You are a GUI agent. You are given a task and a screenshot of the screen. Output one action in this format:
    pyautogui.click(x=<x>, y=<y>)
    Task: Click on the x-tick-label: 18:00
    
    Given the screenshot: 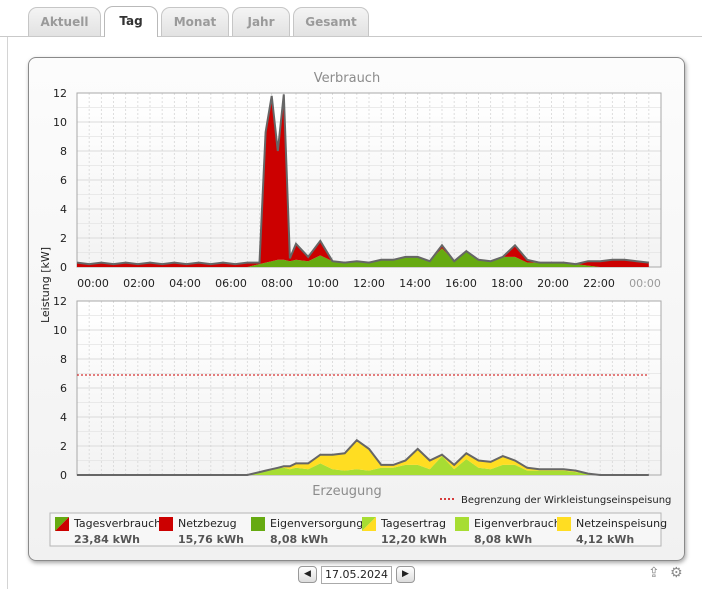 What is the action you would take?
    pyautogui.click(x=507, y=283)
    